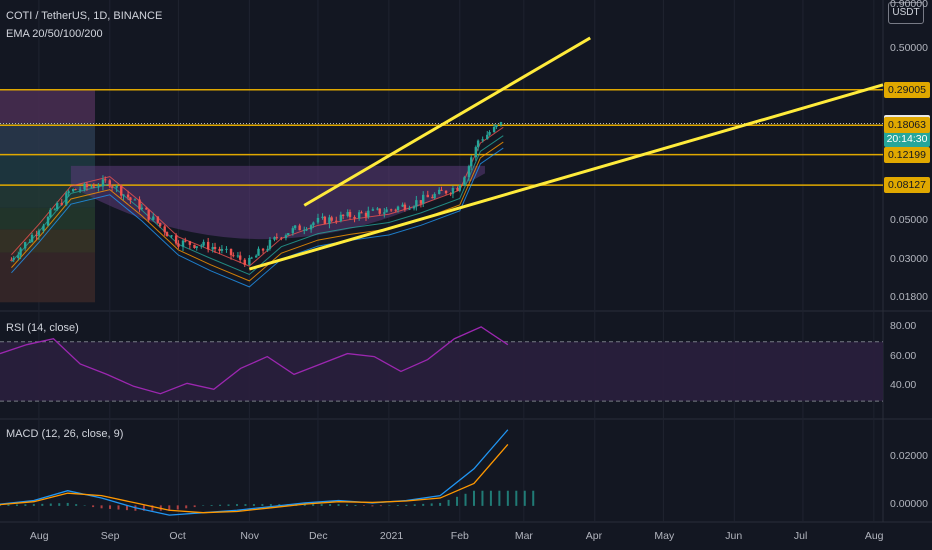 Image resolution: width=932 pixels, height=550 pixels. What do you see at coordinates (177, 536) in the screenshot?
I see `time-axis-label: Oct` at bounding box center [177, 536].